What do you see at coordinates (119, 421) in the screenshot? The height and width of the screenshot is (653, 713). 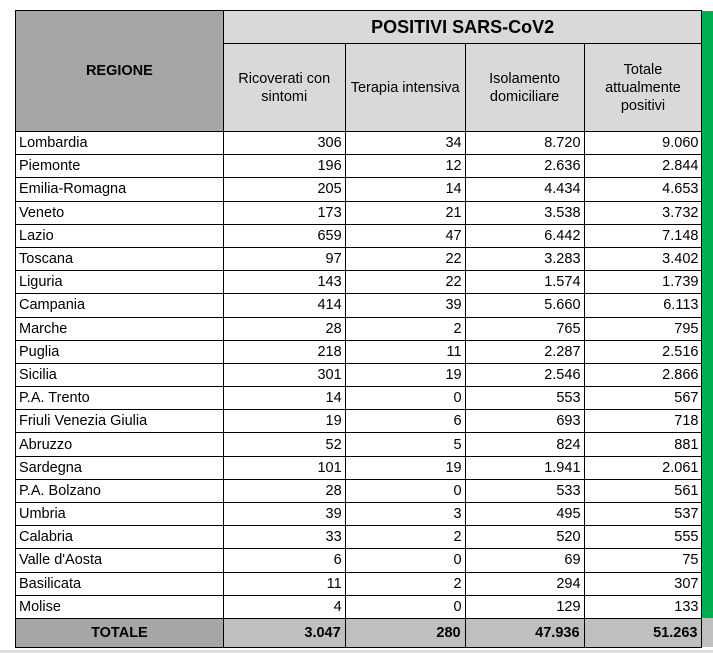 I see `region-name: Friuli Venezia Giulia` at bounding box center [119, 421].